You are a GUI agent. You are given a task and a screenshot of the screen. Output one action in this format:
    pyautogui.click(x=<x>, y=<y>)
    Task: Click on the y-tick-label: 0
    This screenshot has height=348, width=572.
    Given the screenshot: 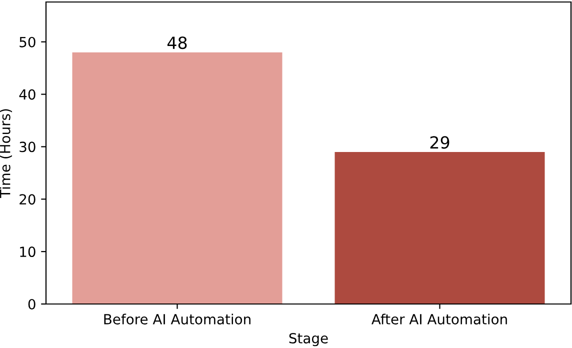 What is the action you would take?
    pyautogui.click(x=32, y=304)
    